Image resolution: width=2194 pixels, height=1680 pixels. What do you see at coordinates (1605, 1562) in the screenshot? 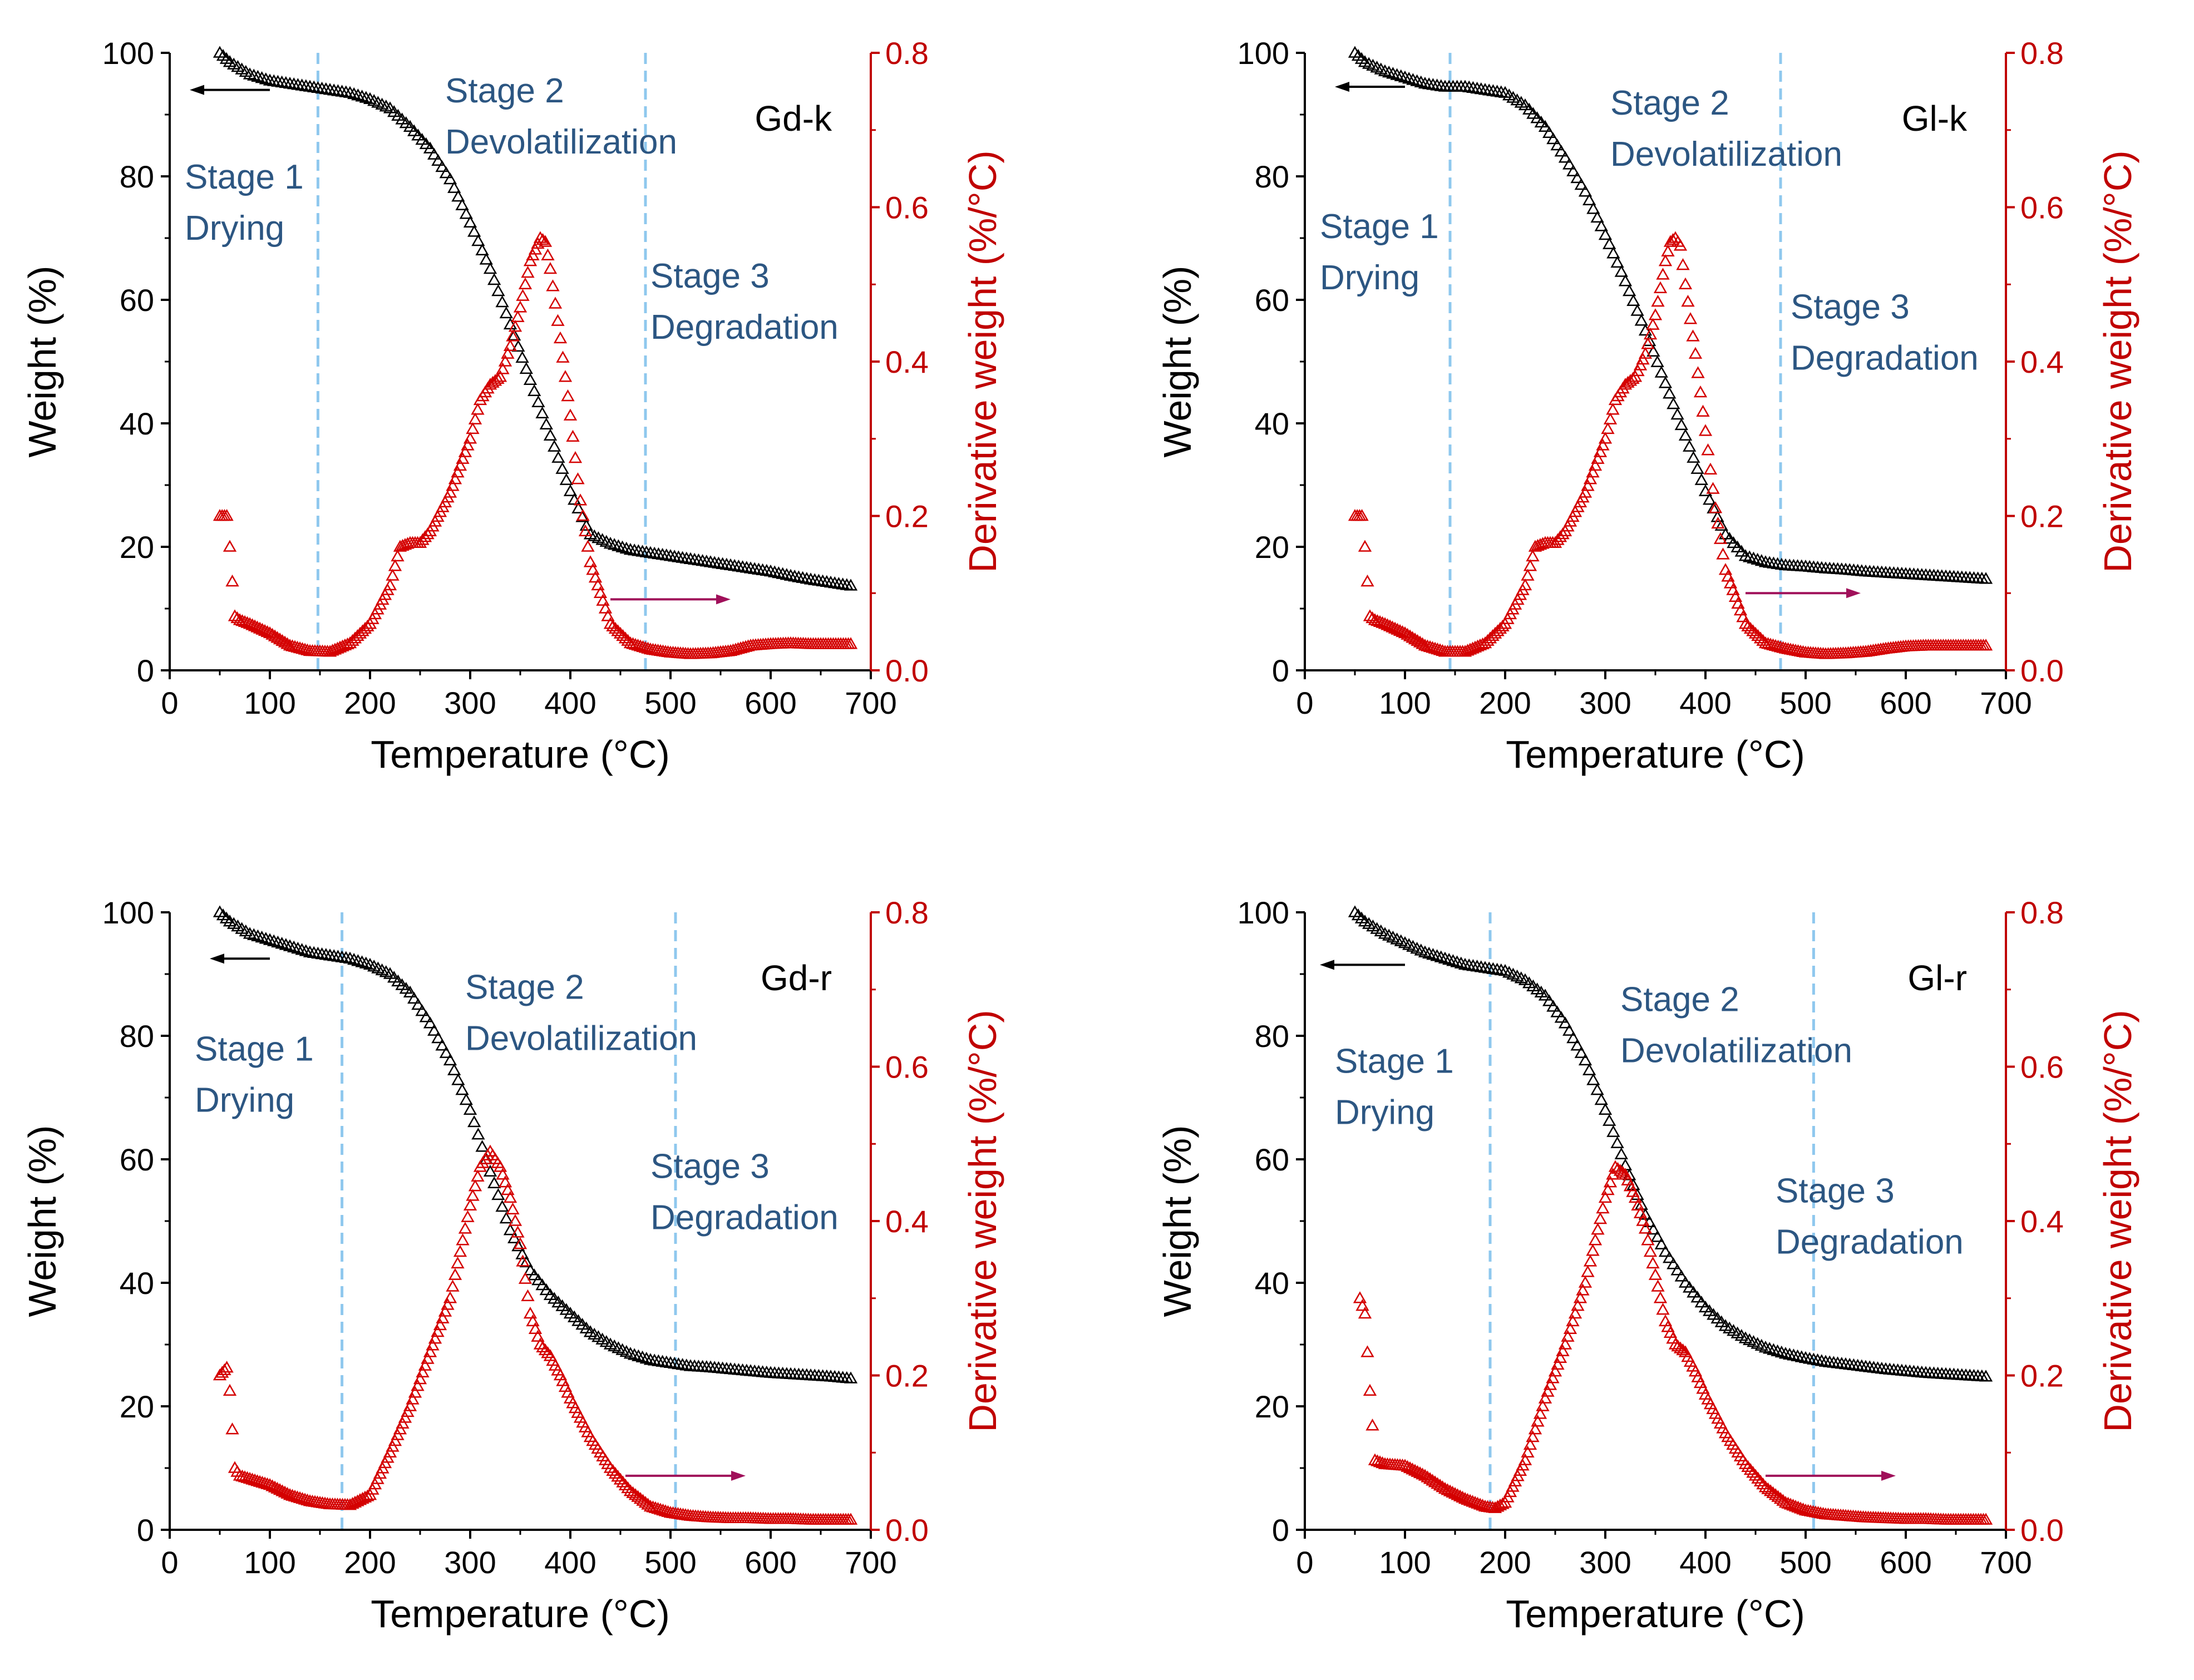
I see `x-tick-label: 300` at bounding box center [1605, 1562].